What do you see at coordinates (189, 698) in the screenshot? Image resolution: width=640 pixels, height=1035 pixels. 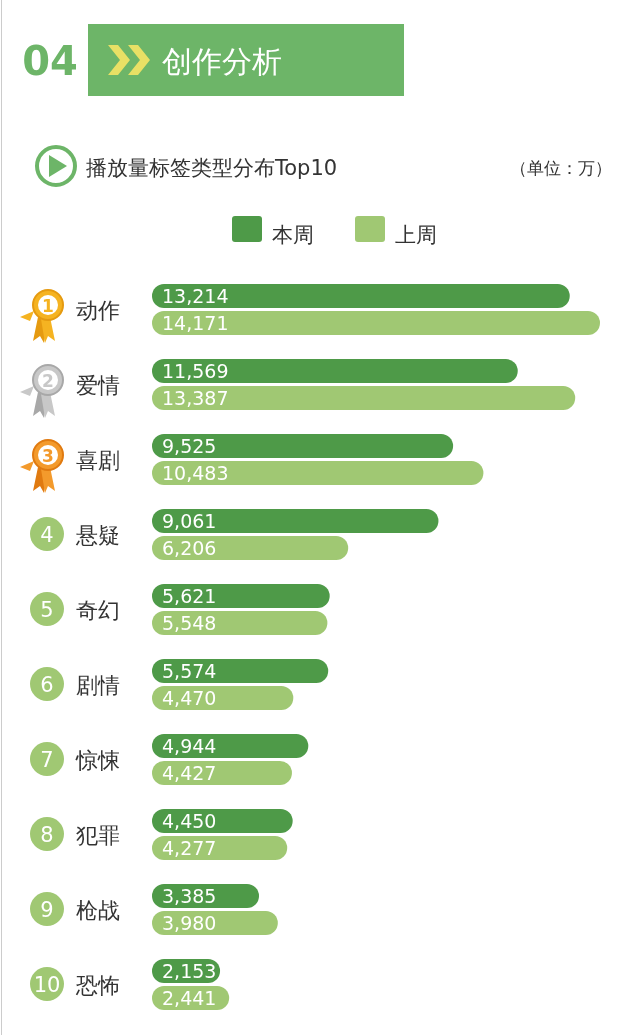 I see `data-label: 4,470` at bounding box center [189, 698].